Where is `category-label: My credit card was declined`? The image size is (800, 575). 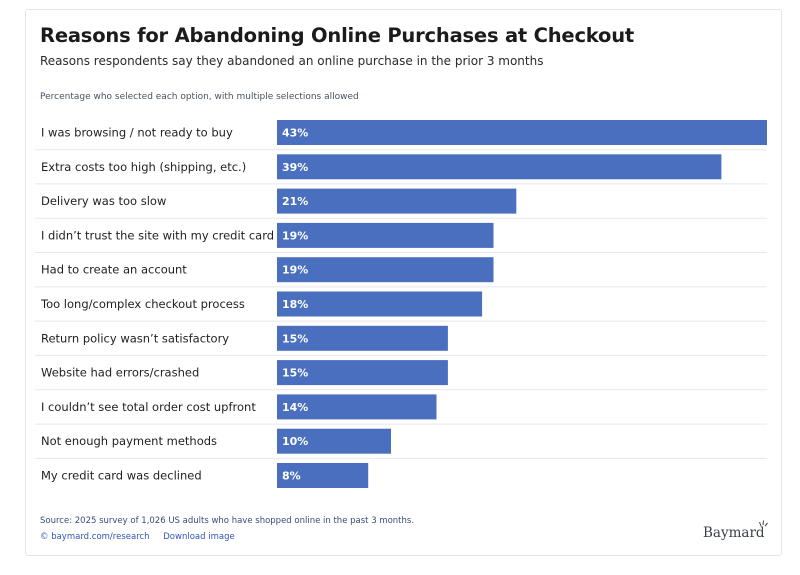
category-label: My credit card was declined is located at coordinates (121, 476).